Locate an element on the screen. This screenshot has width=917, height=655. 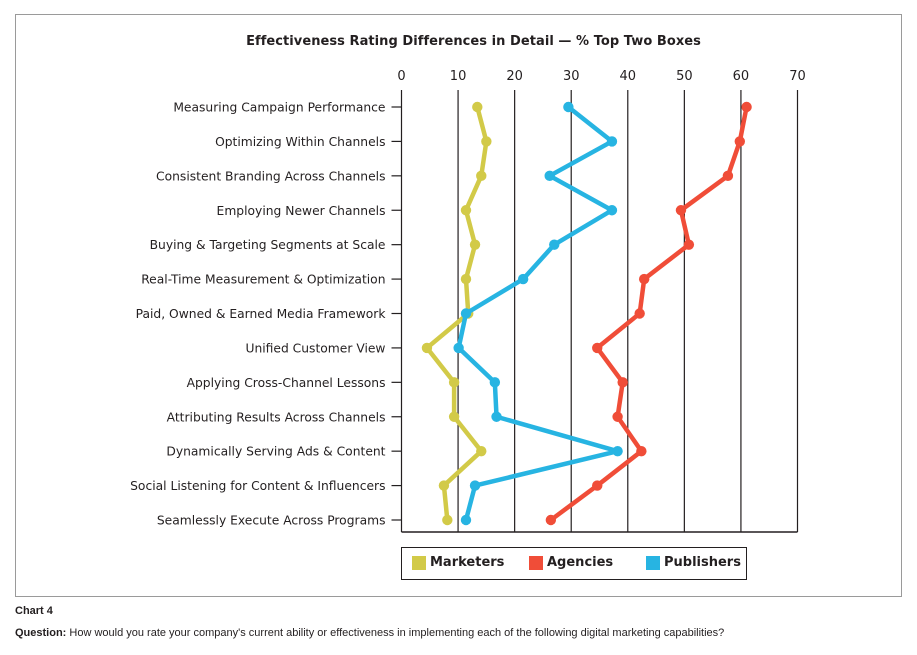
x-tick-label: 70 is located at coordinates (797, 76).